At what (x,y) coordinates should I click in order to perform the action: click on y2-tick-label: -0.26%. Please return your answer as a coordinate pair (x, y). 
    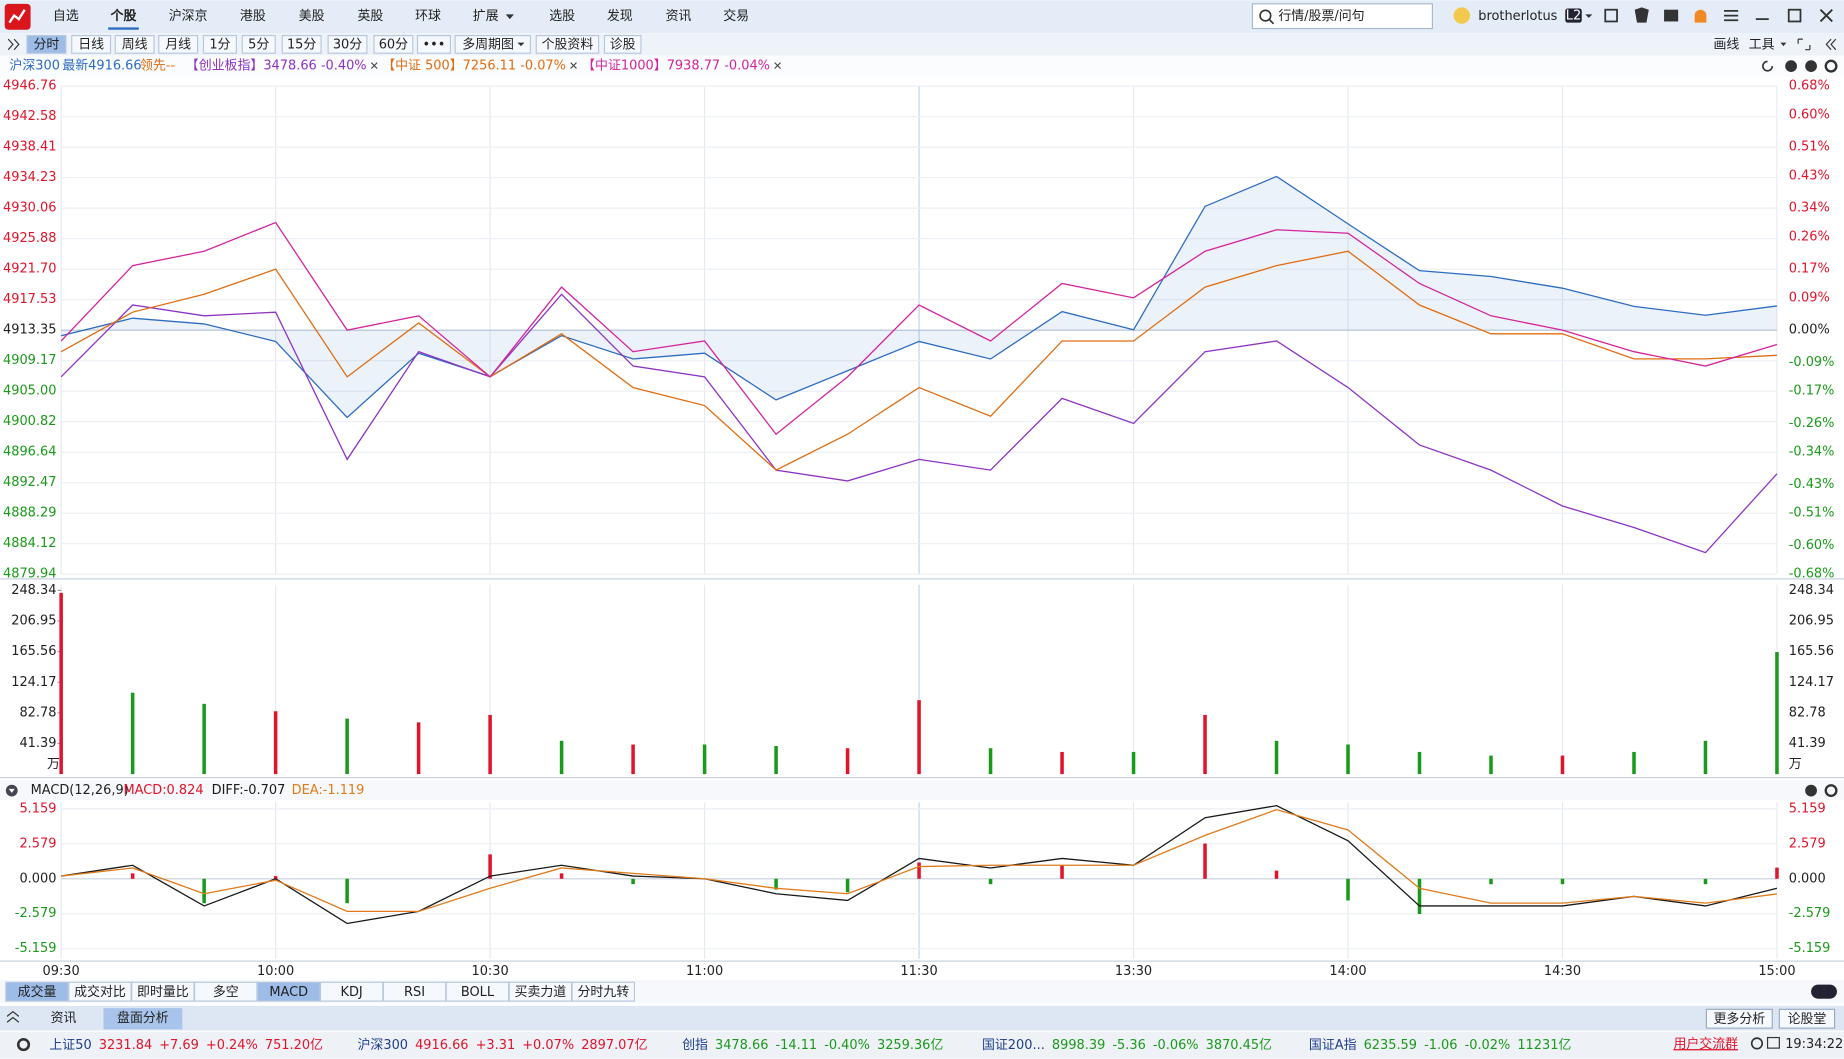
    Looking at the image, I should click on (1812, 423).